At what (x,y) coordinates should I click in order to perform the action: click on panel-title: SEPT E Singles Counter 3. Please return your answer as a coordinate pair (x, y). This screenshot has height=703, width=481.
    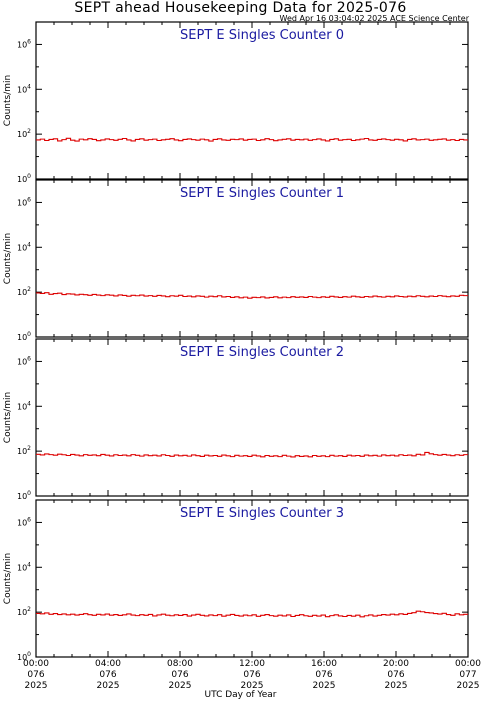
    Looking at the image, I should click on (262, 513).